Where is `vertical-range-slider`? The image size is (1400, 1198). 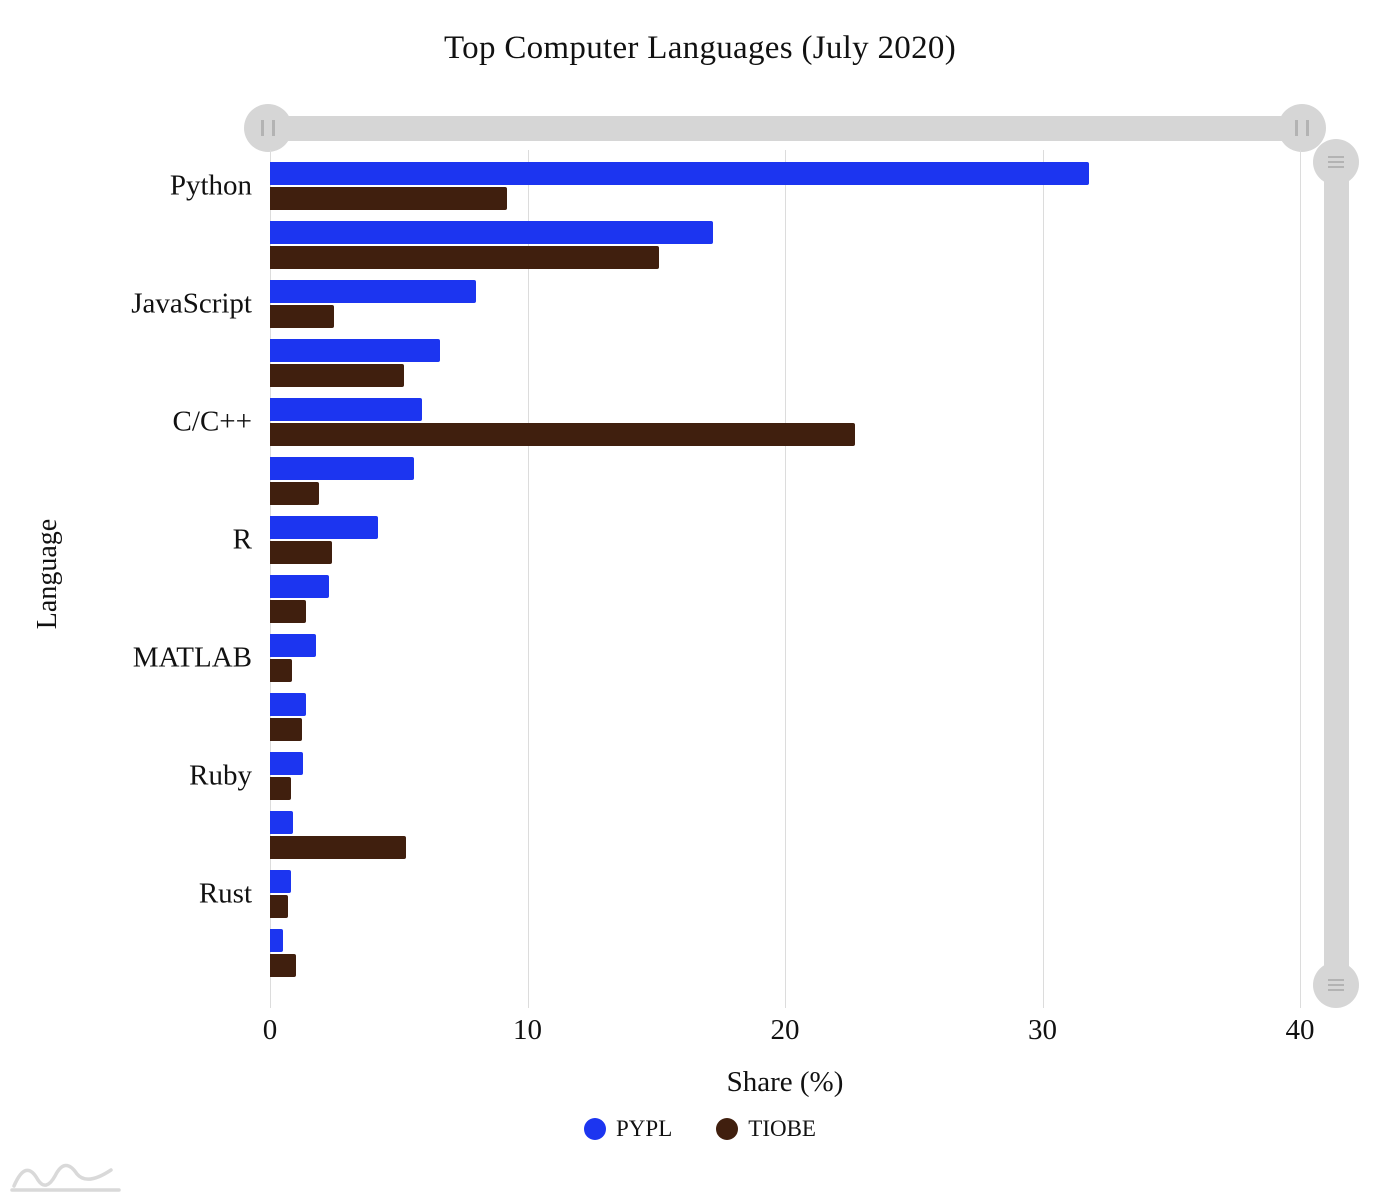 vertical-range-slider is located at coordinates (1336, 571).